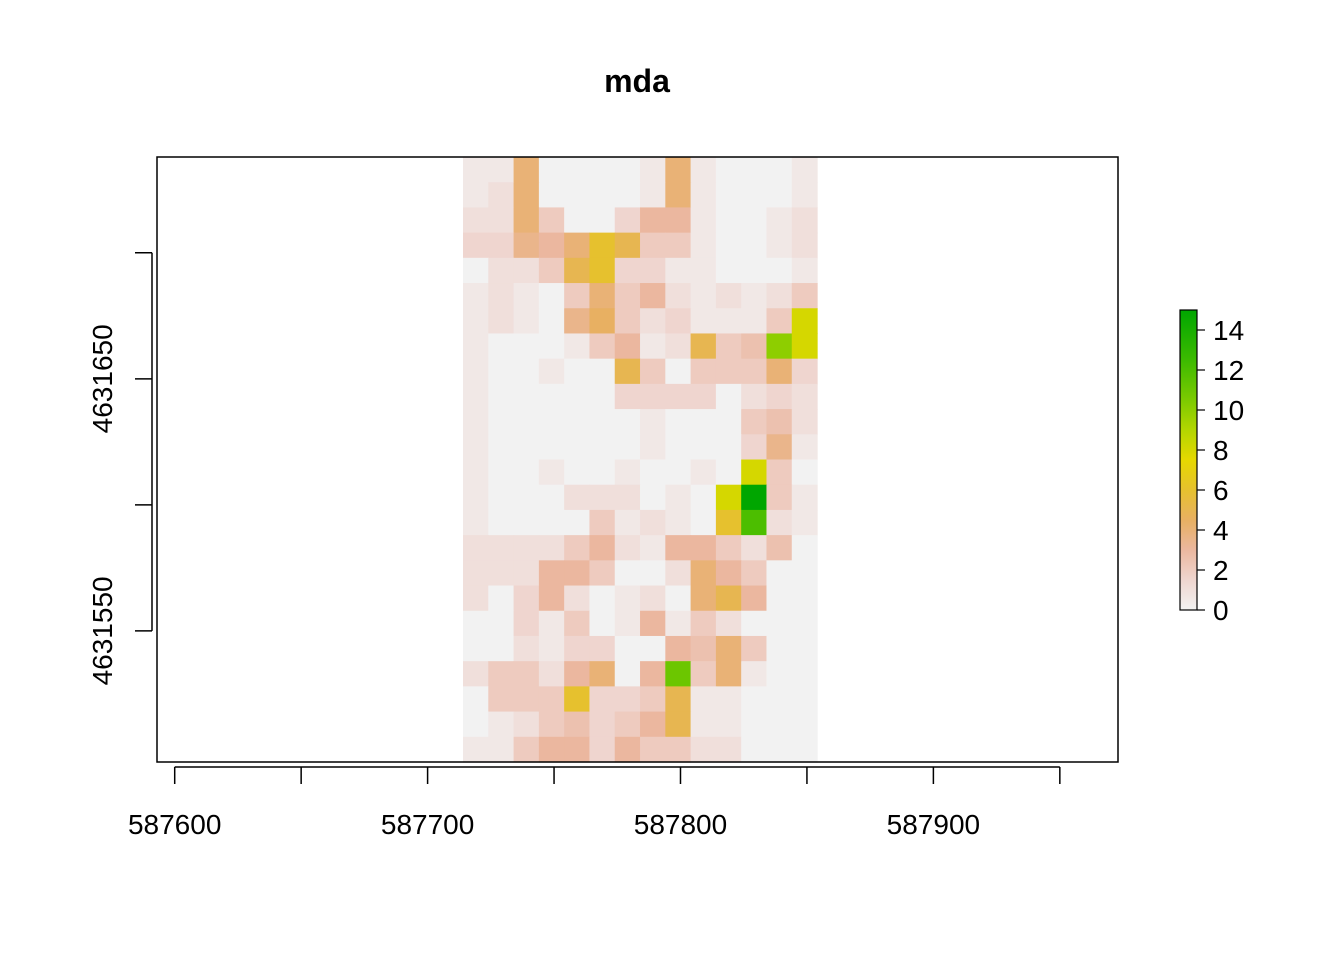 The height and width of the screenshot is (960, 1344). I want to click on legend-tick-label: 14, so click(1228, 330).